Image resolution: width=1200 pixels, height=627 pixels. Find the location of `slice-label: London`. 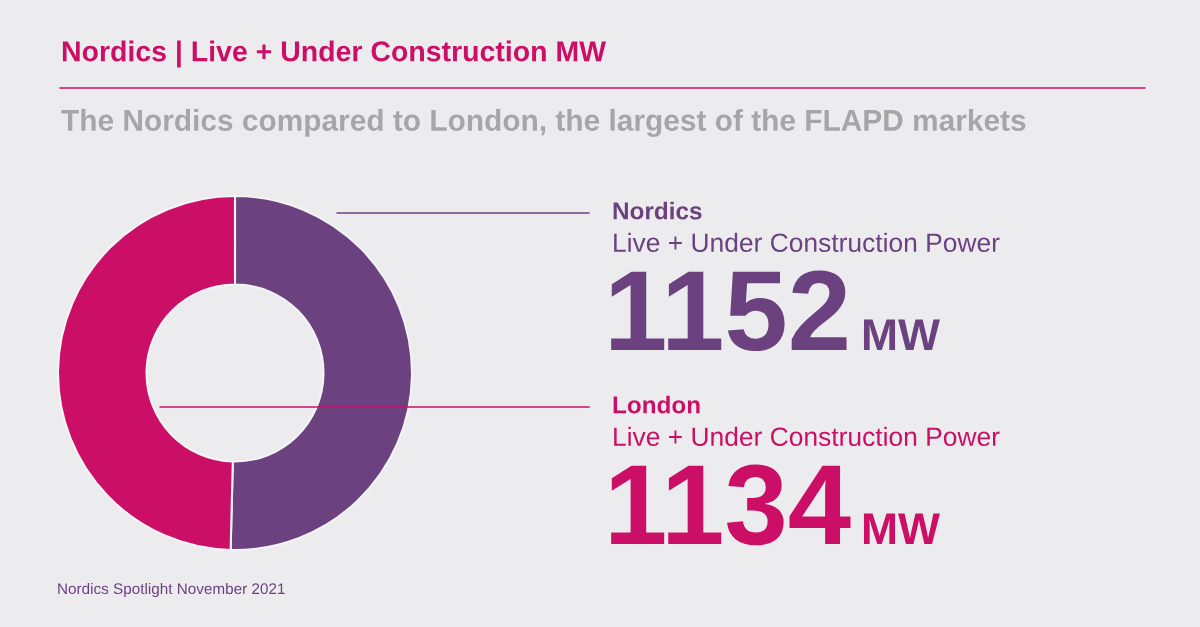

slice-label: London is located at coordinates (656, 404).